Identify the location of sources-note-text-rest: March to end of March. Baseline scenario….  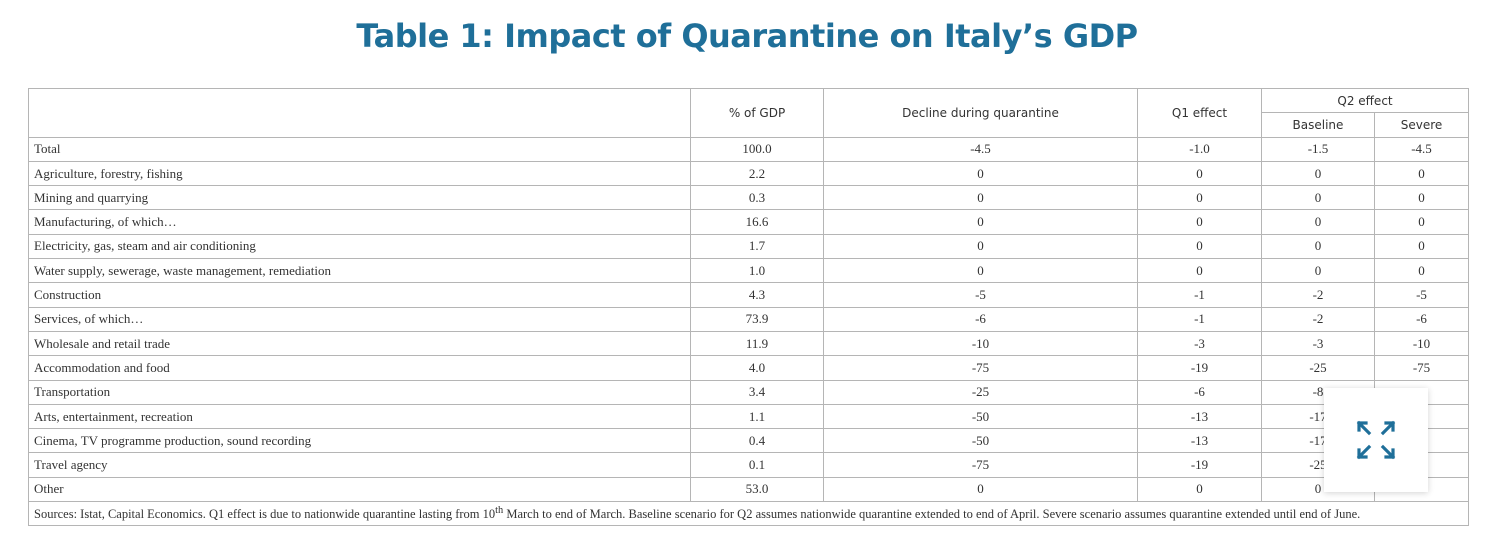
(932, 514).